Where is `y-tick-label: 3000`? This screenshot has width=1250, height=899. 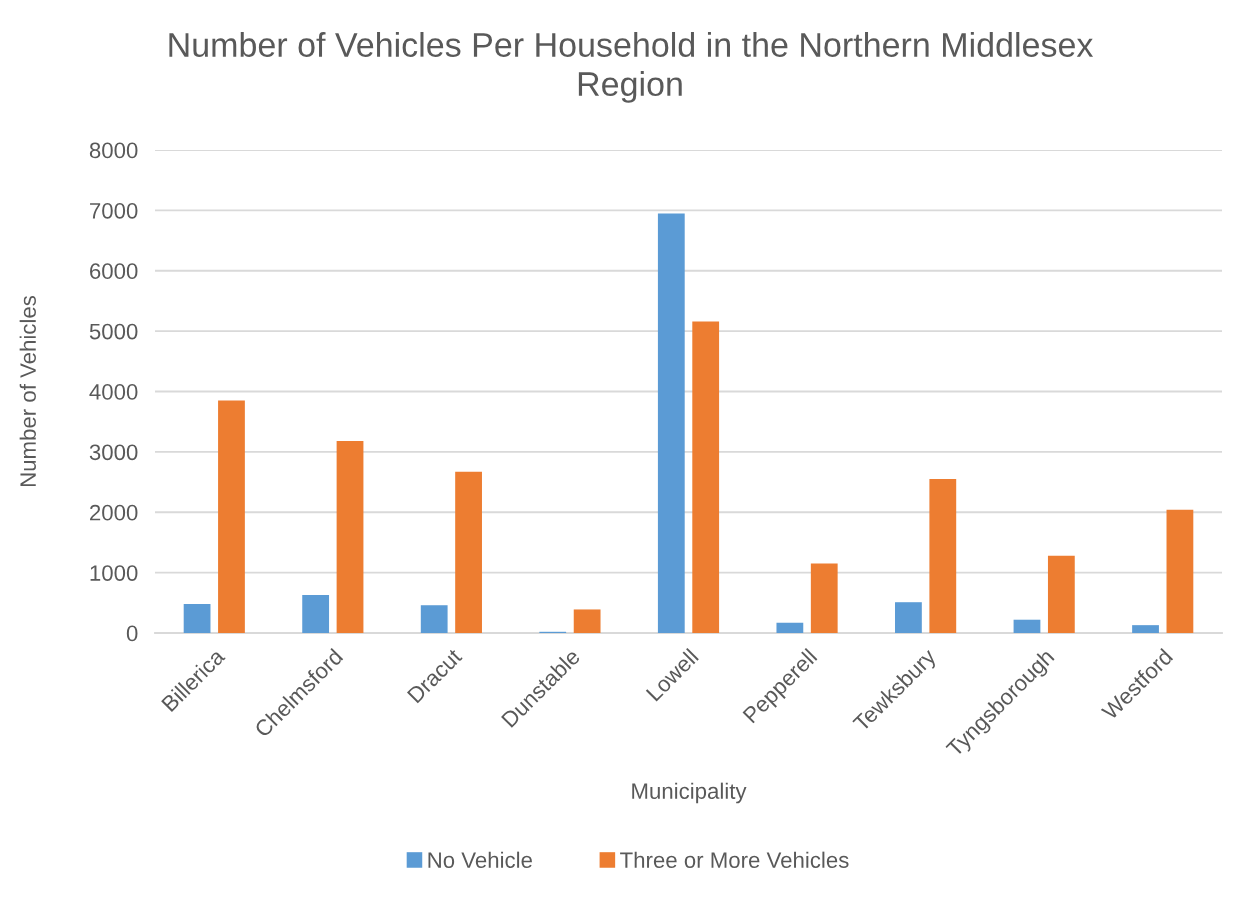
y-tick-label: 3000 is located at coordinates (113, 452).